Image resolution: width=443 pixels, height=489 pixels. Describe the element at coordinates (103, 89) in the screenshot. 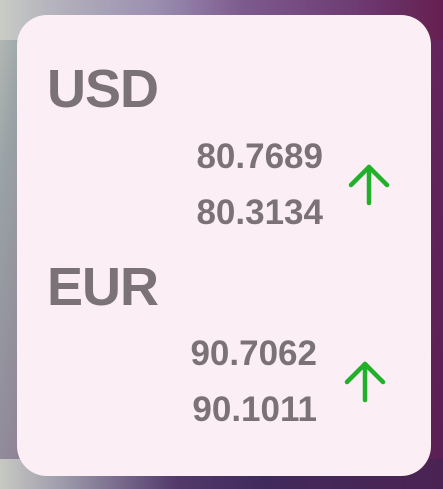

I see `currency-code-usd: USD` at that location.